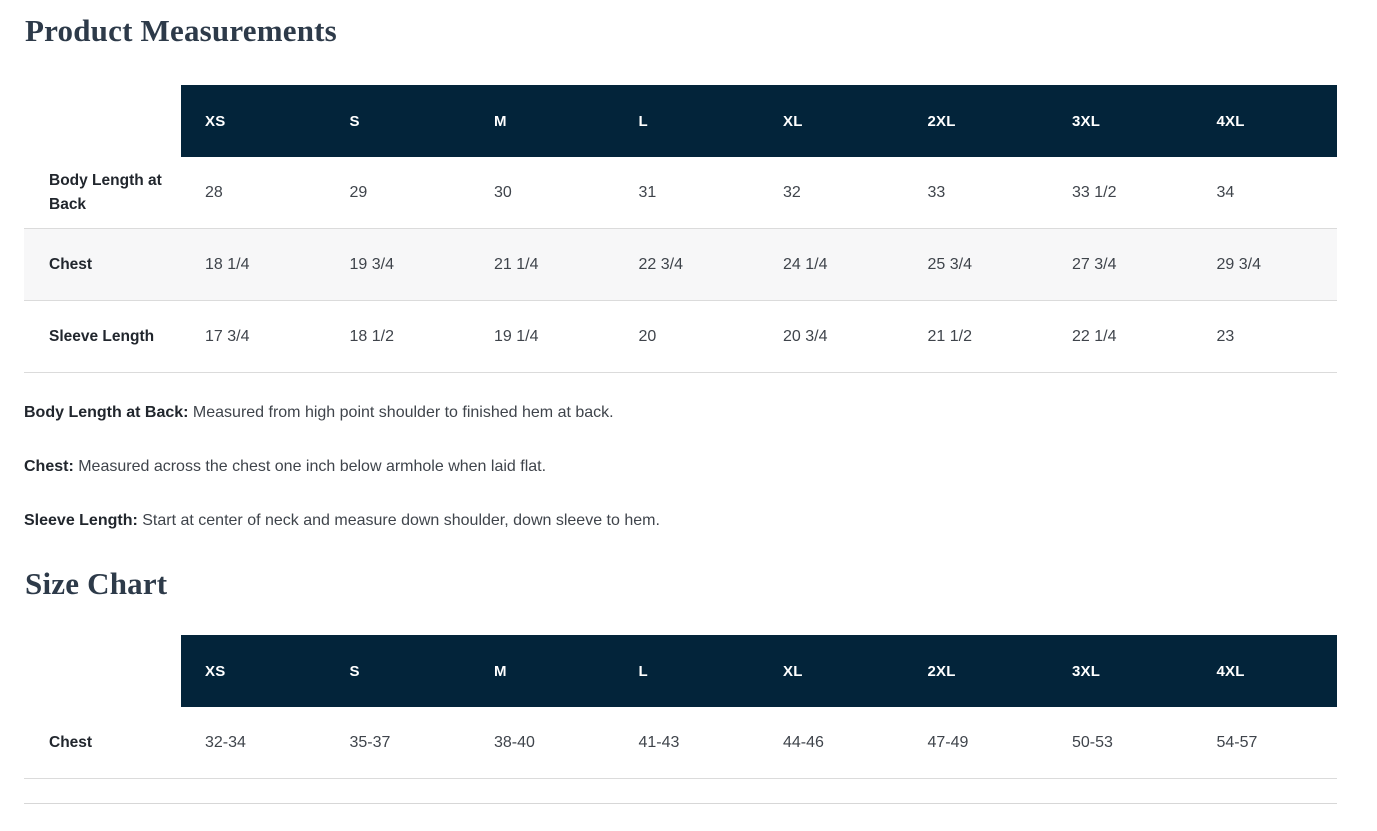 The width and height of the screenshot is (1377, 831). I want to click on row-label: Body Length at Back, so click(102, 193).